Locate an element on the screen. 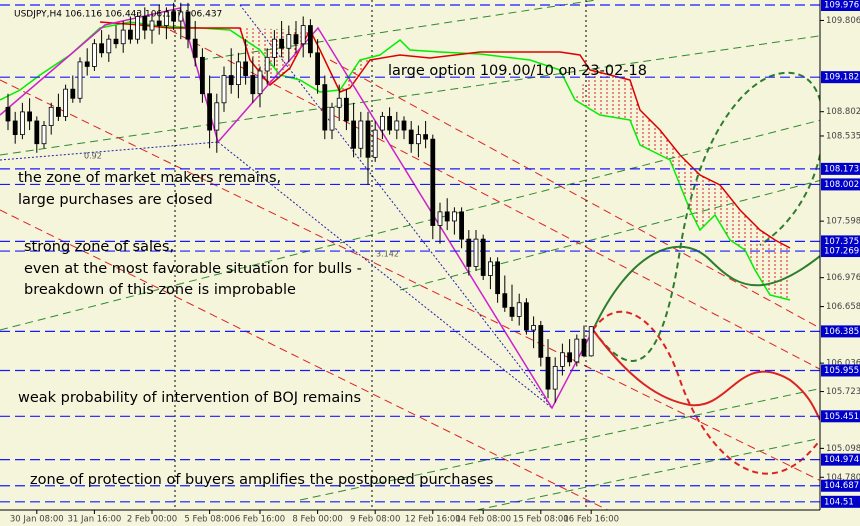 Image resolution: width=860 pixels, height=526 pixels. annotation: large option 109.00/10 on 23-02-18 is located at coordinates (517, 71).